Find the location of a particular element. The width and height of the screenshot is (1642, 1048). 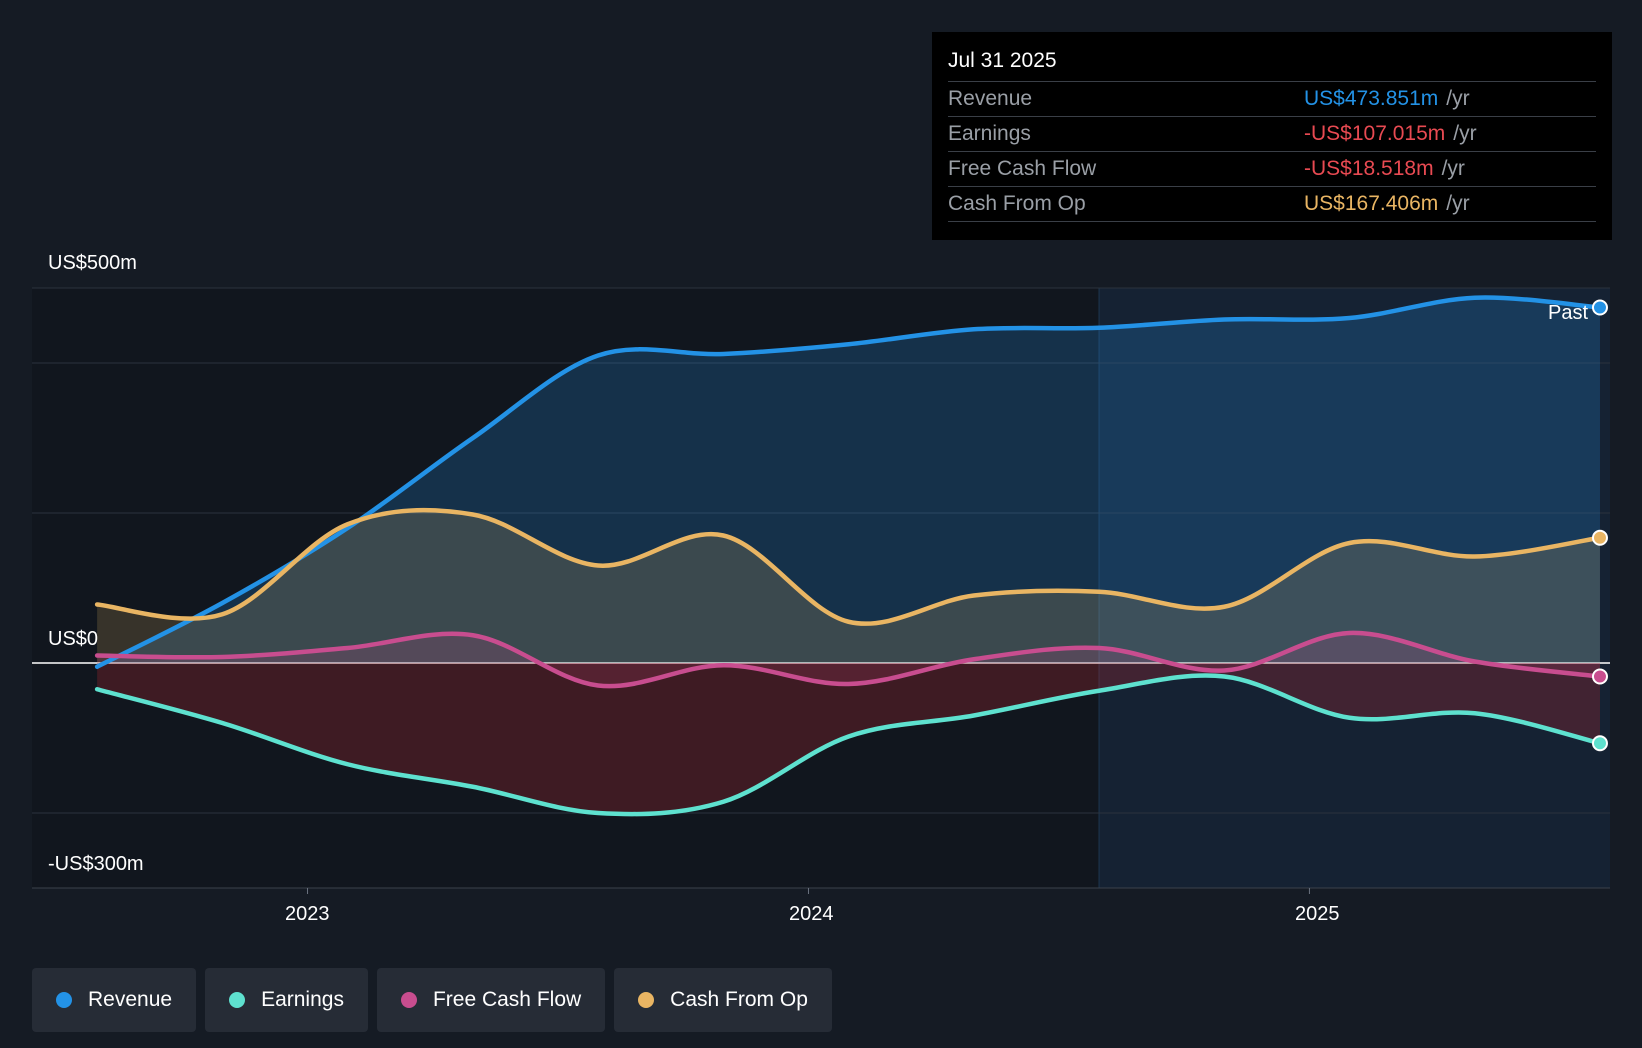

legend-revenue: Revenue is located at coordinates (114, 1000).